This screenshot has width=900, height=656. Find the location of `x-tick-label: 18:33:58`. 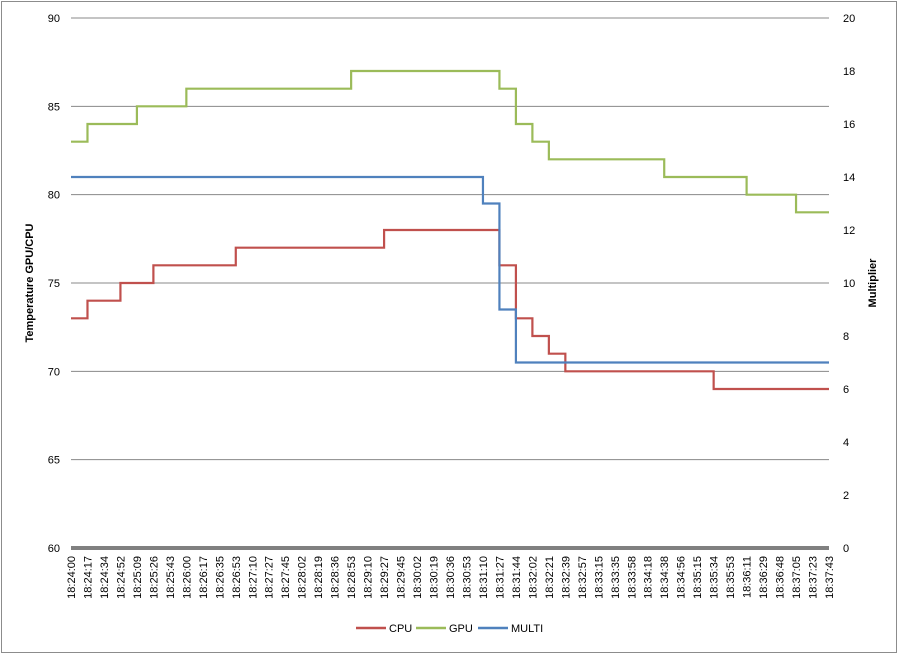

x-tick-label: 18:33:58 is located at coordinates (632, 577).